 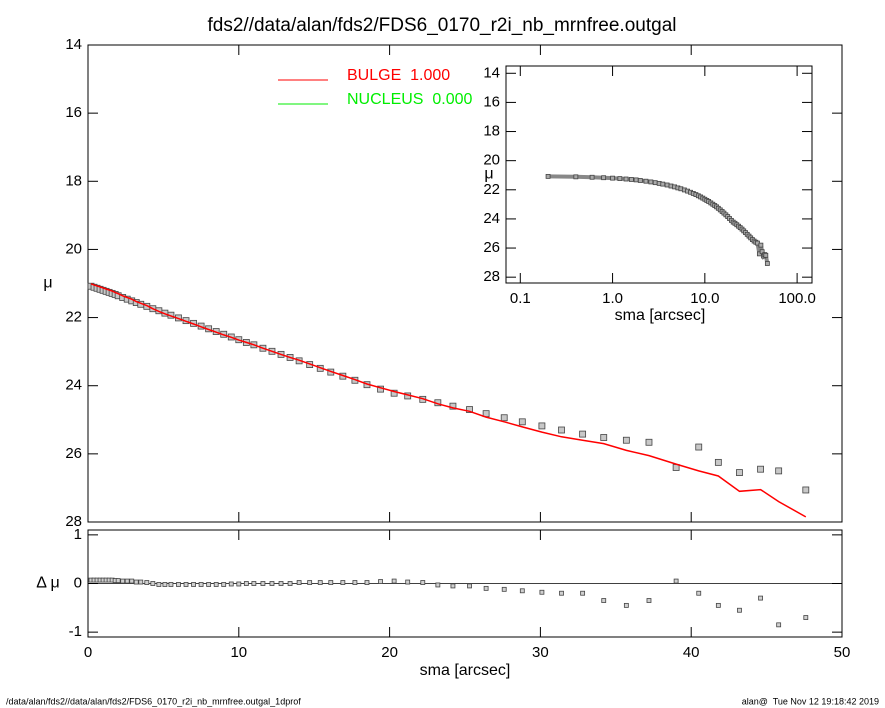 What do you see at coordinates (659, 174) in the screenshot?
I see `inset-frame` at bounding box center [659, 174].